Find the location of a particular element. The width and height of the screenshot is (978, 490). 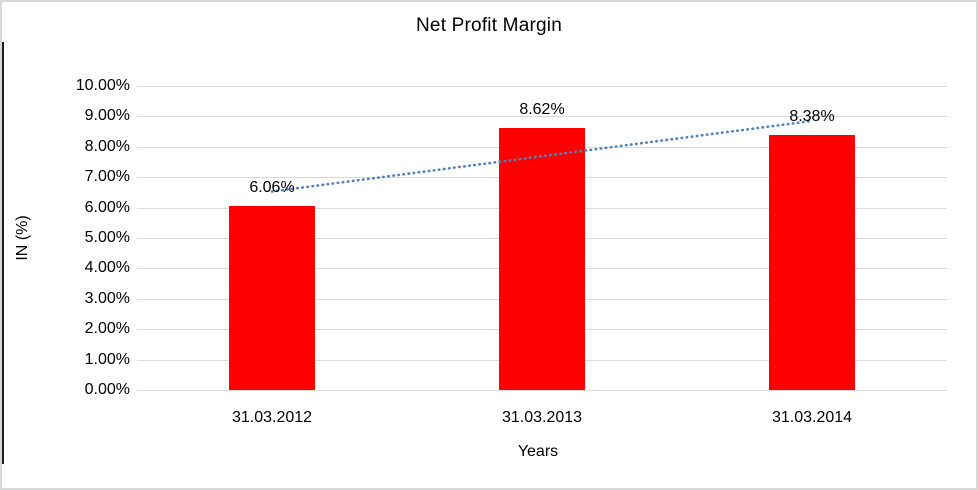

x-tick-label: 31.03.2013 is located at coordinates (542, 417).